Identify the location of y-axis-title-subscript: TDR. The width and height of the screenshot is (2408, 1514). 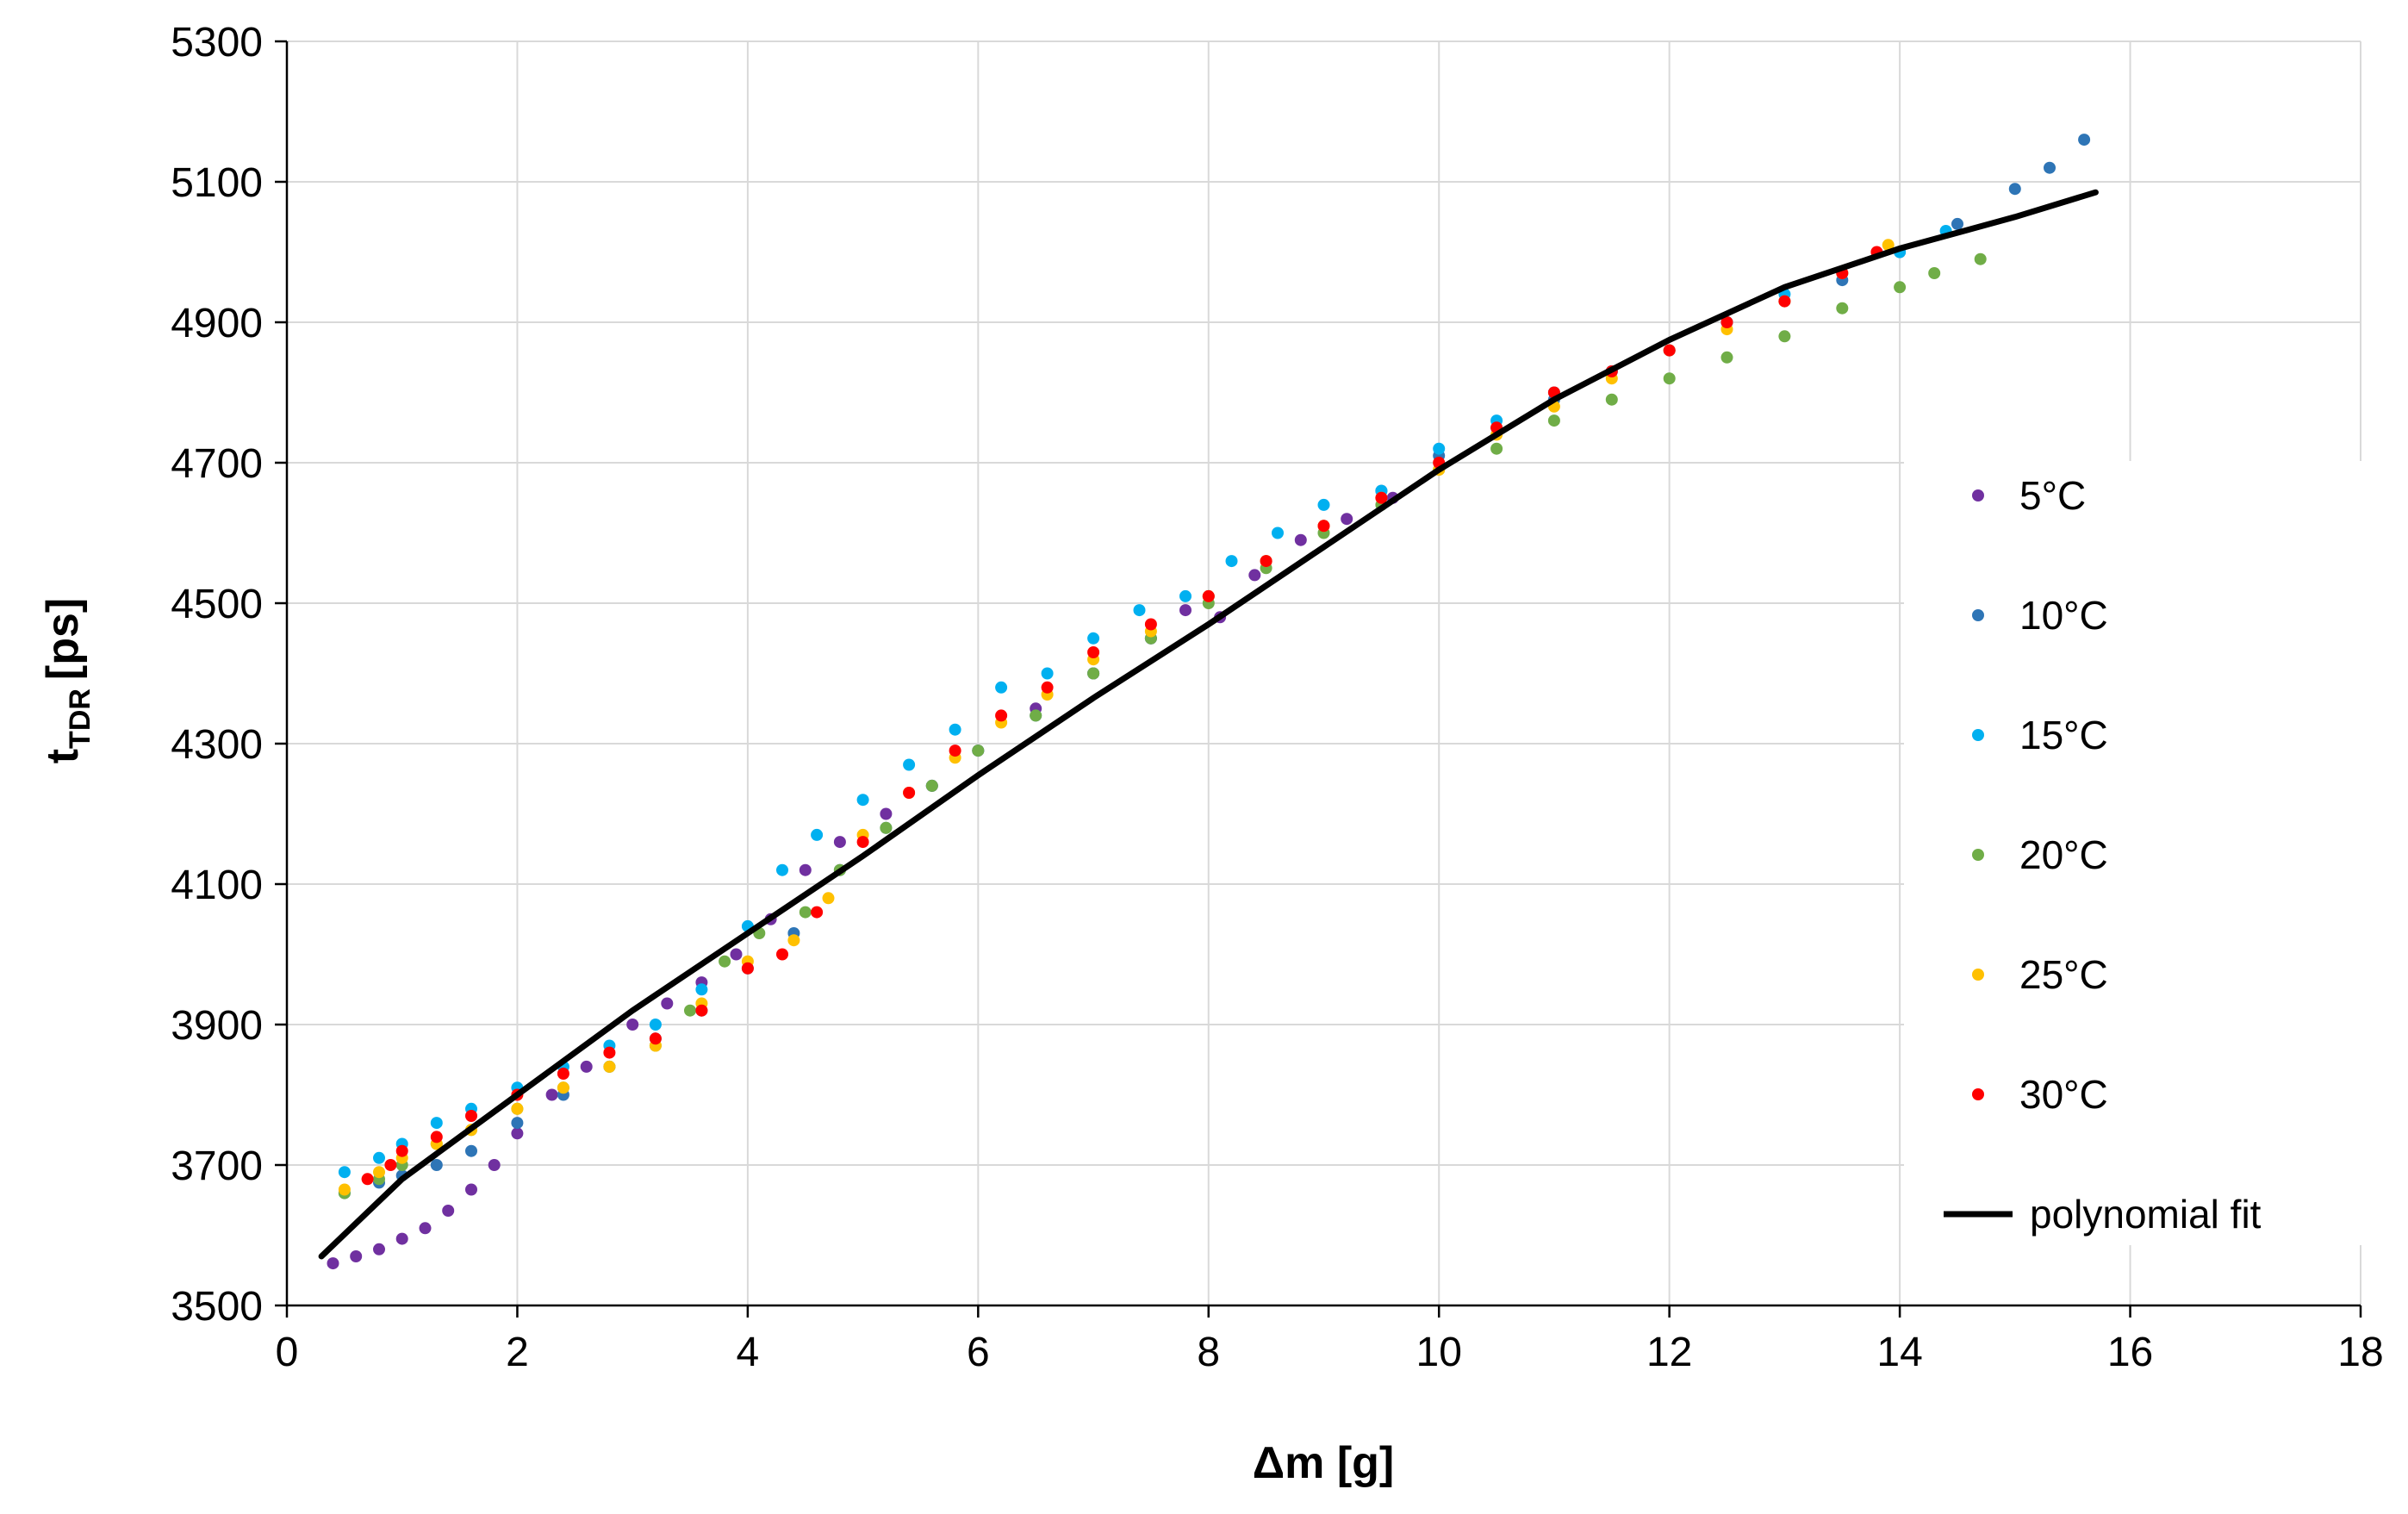
(80, 718).